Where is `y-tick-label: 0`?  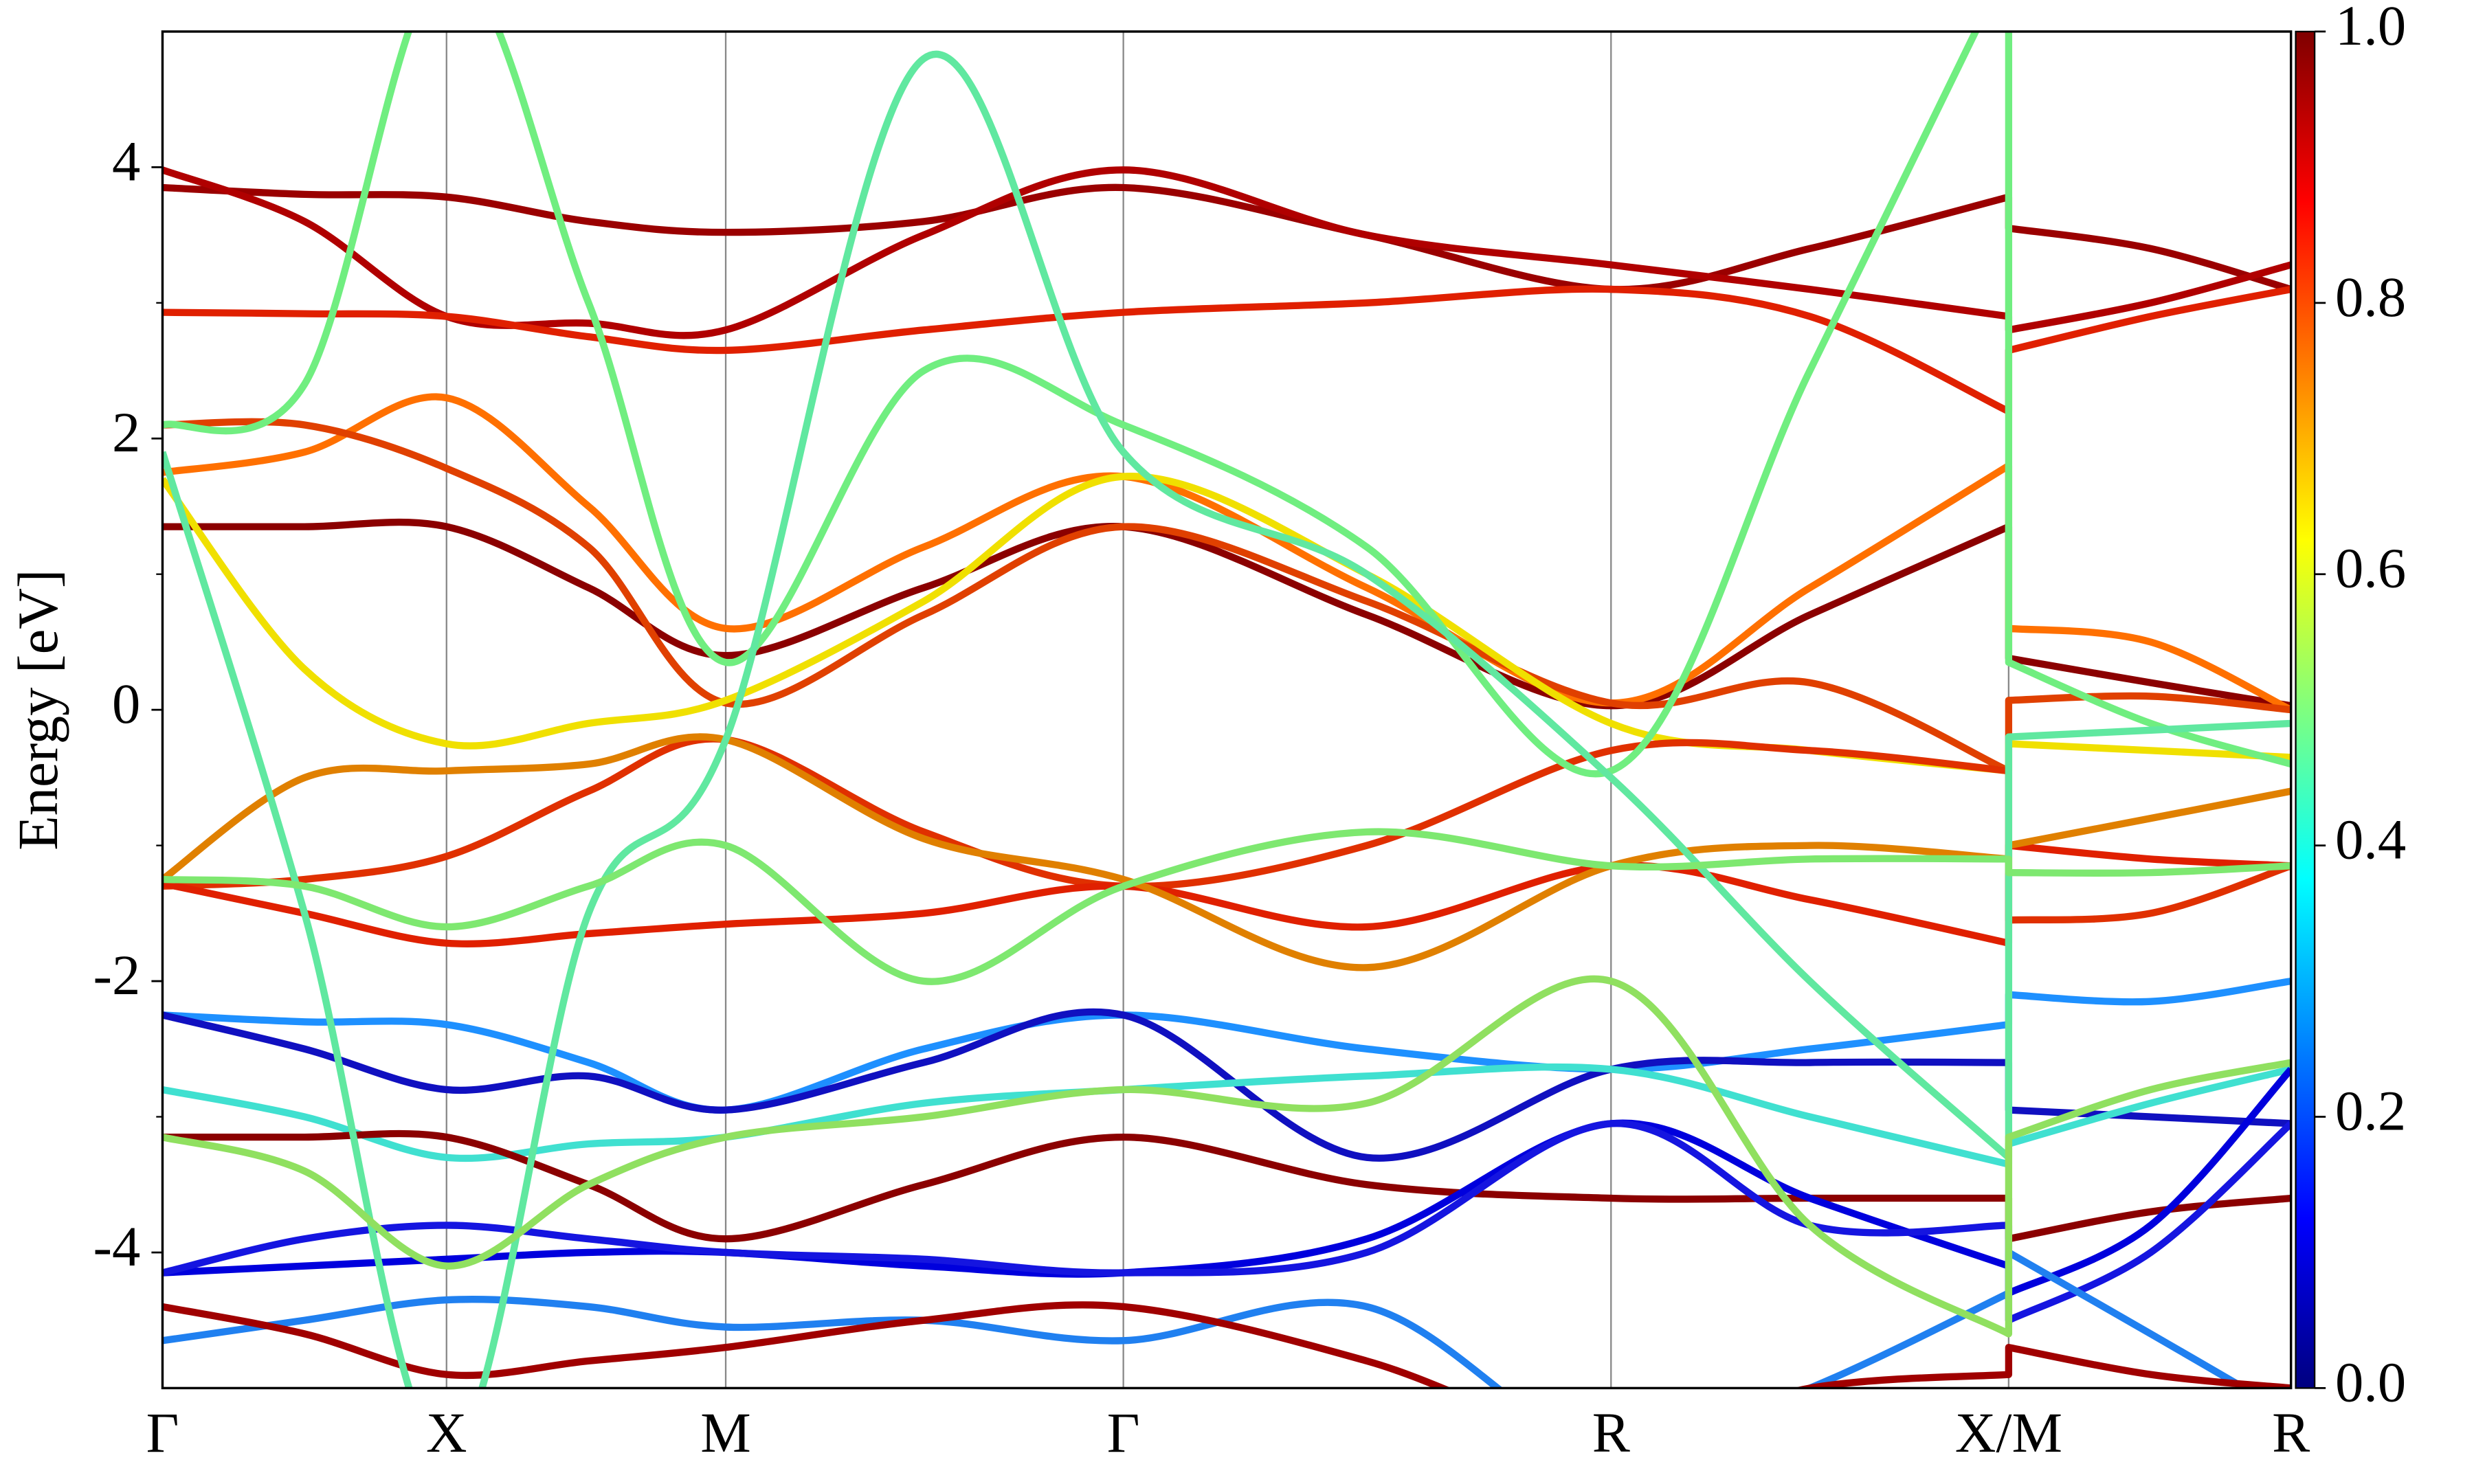 y-tick-label: 0 is located at coordinates (126, 703).